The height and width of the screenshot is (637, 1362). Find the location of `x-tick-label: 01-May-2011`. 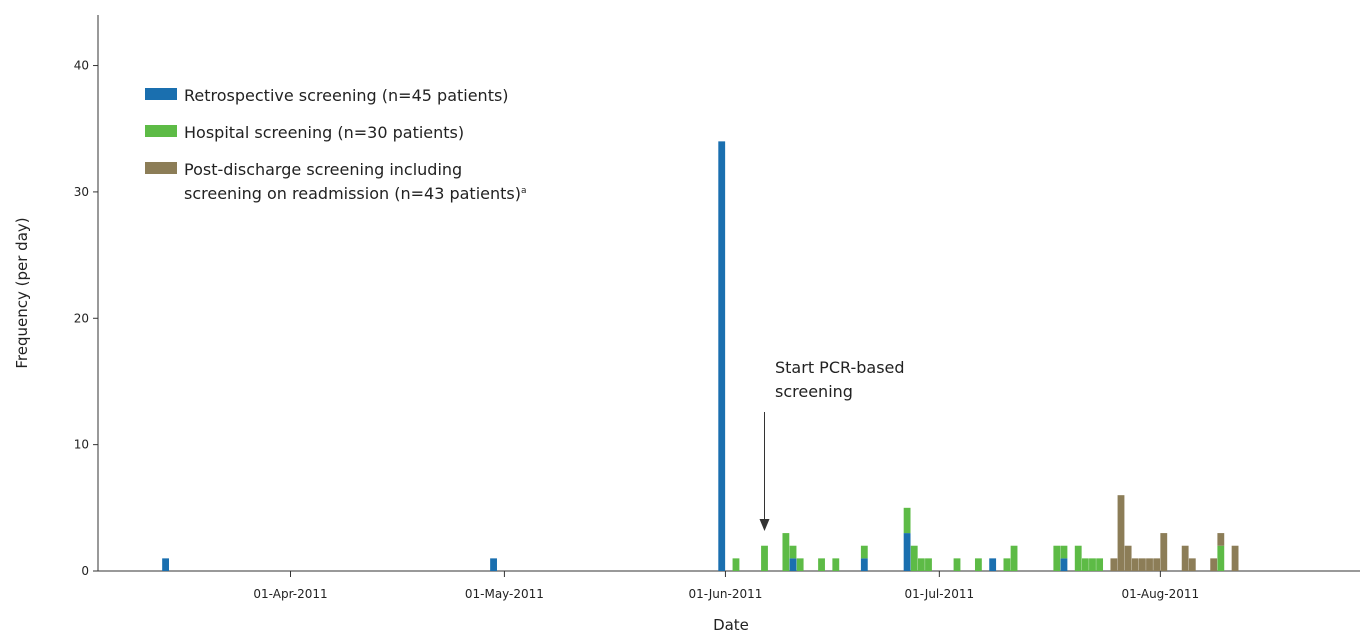

x-tick-label: 01-May-2011 is located at coordinates (504, 594).